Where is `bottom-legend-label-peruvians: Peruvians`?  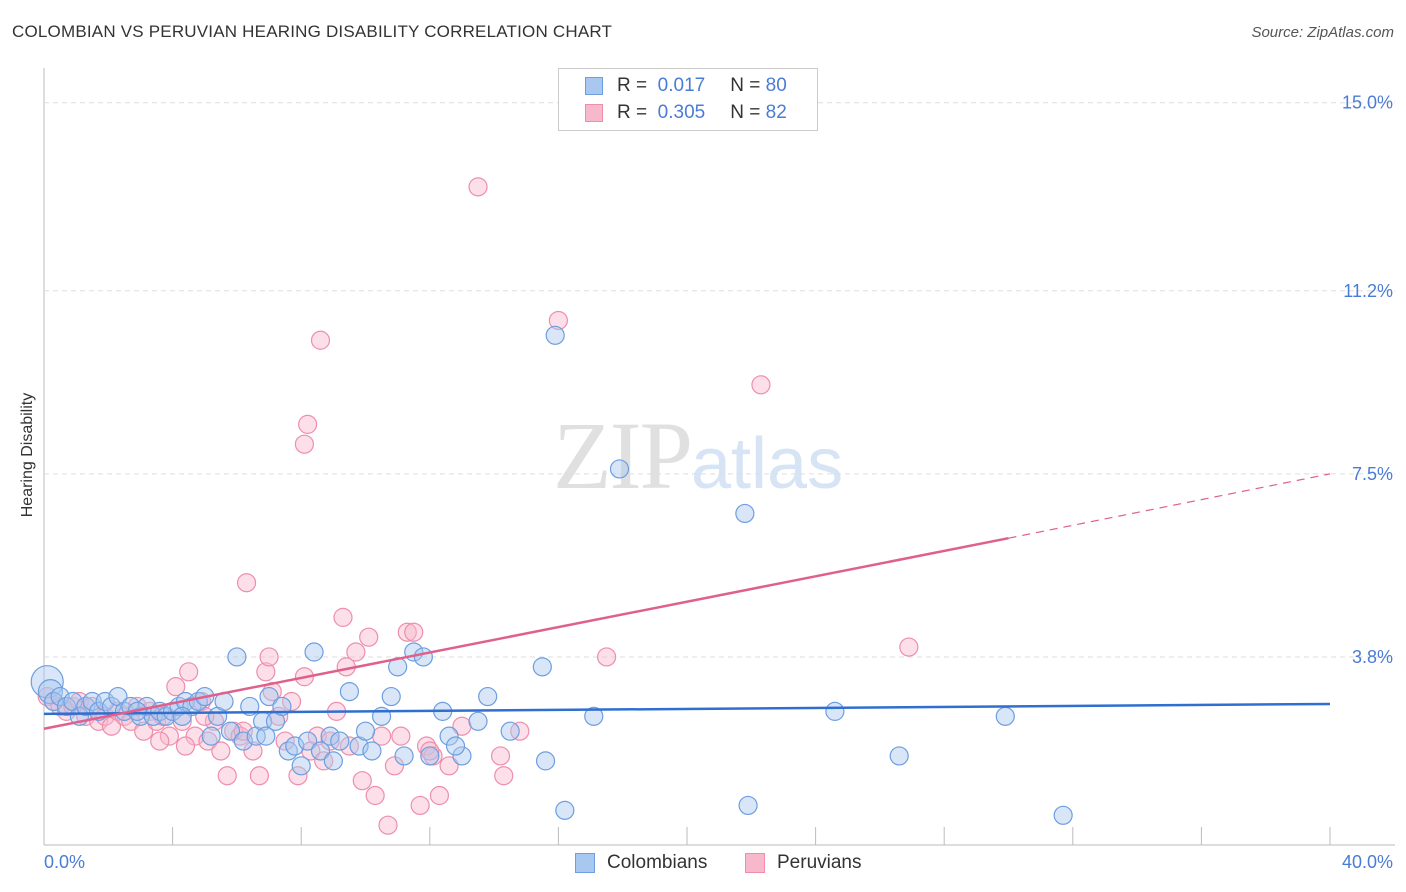 bottom-legend-label-peruvians: Peruvians is located at coordinates (819, 862).